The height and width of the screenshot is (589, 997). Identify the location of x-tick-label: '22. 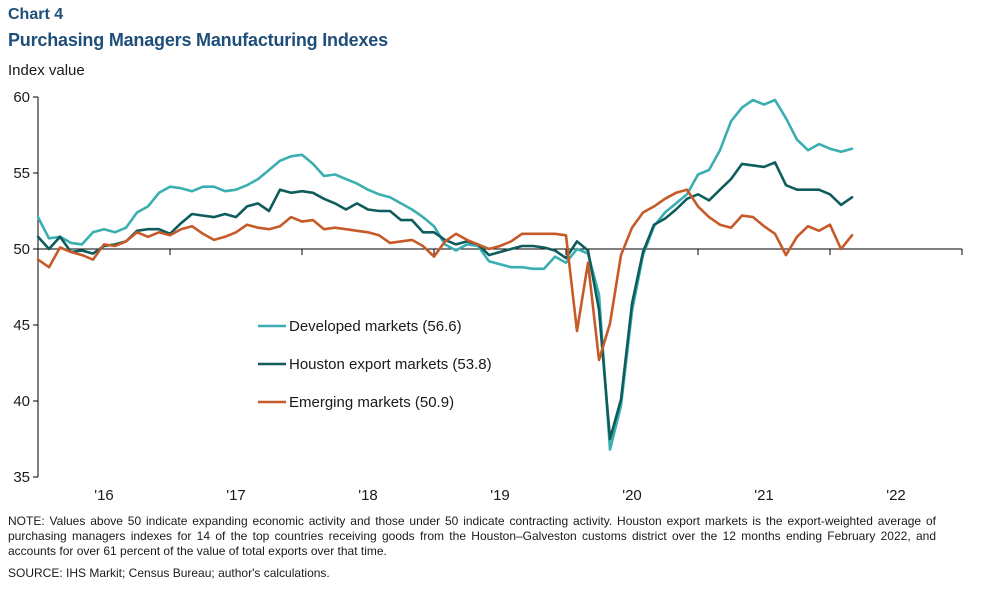
(896, 495).